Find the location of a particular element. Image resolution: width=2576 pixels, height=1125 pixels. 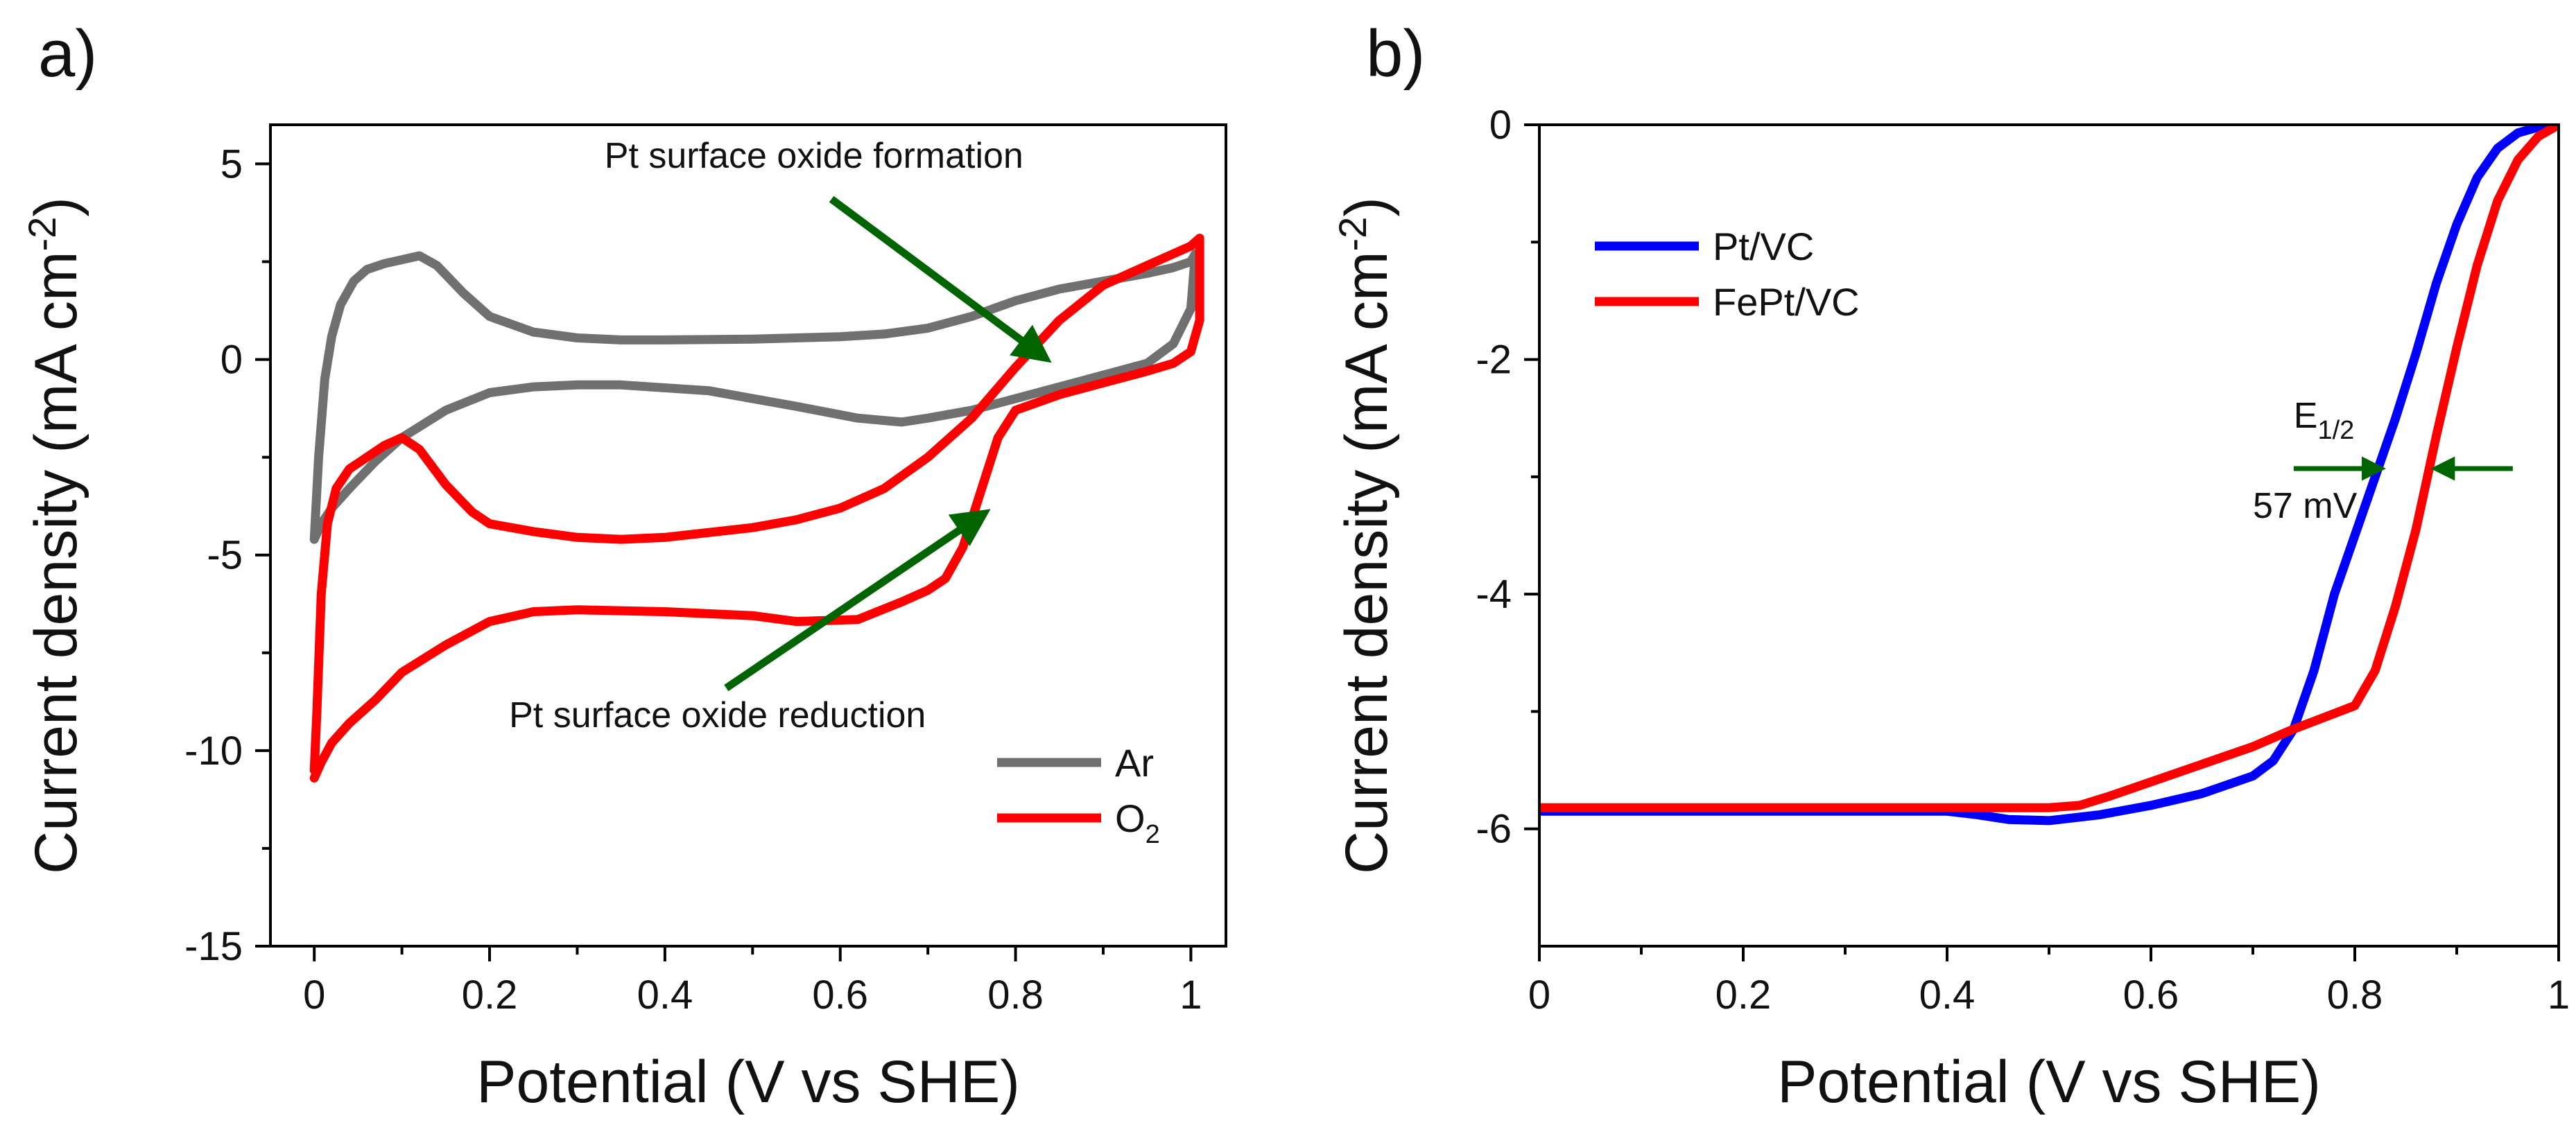

annotation-label: 57 mV is located at coordinates (2305, 506).